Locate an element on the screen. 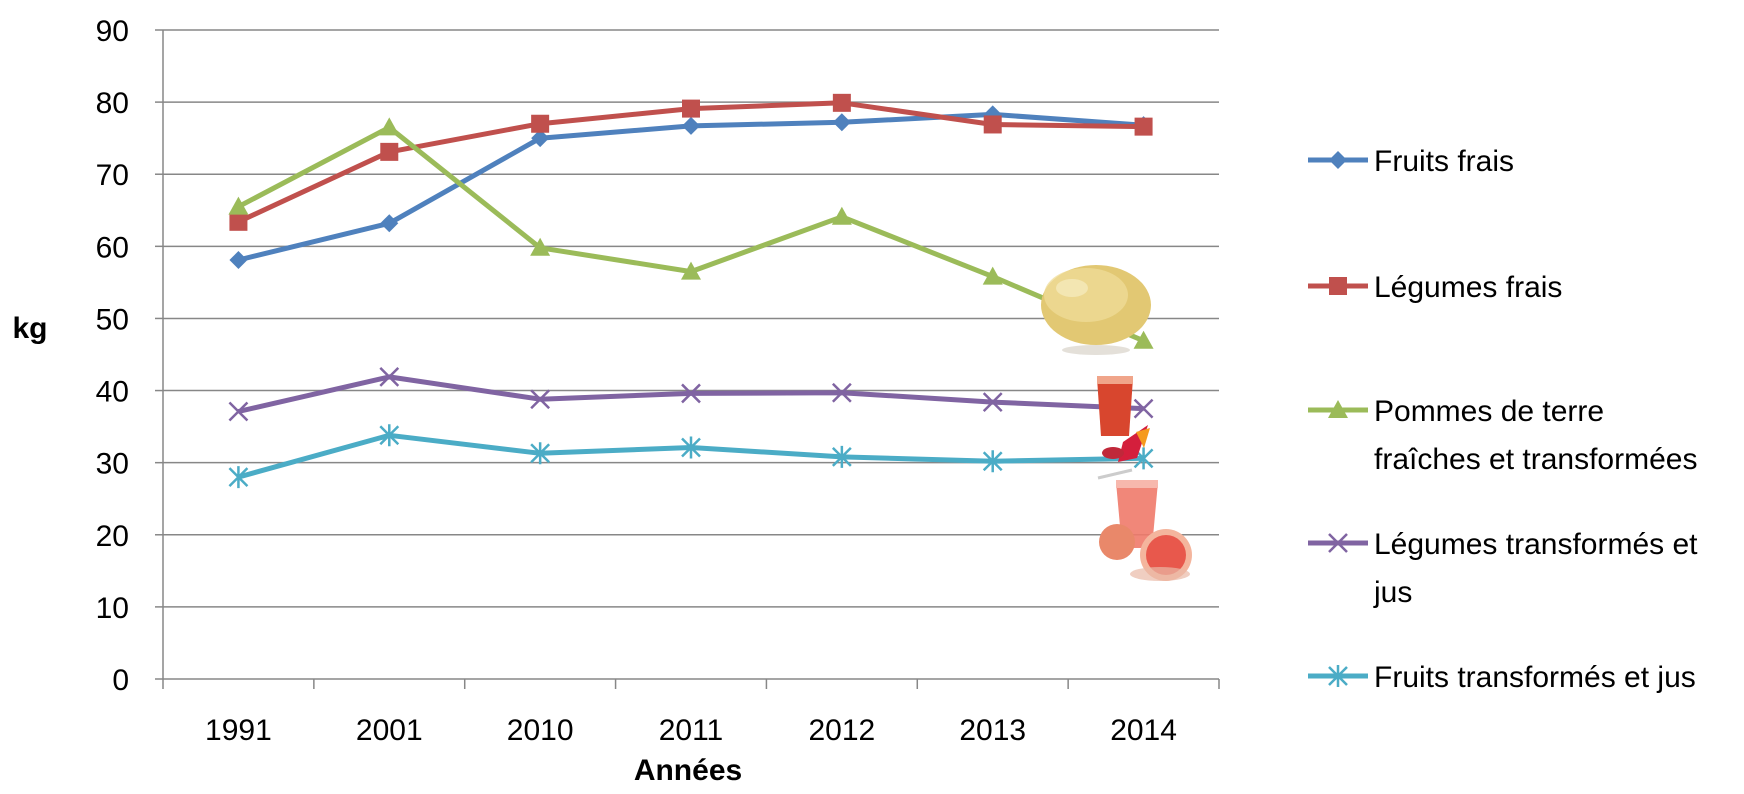 Image resolution: width=1744 pixels, height=794 pixels. legend-label-line: Légumes transformés et is located at coordinates (1536, 544).